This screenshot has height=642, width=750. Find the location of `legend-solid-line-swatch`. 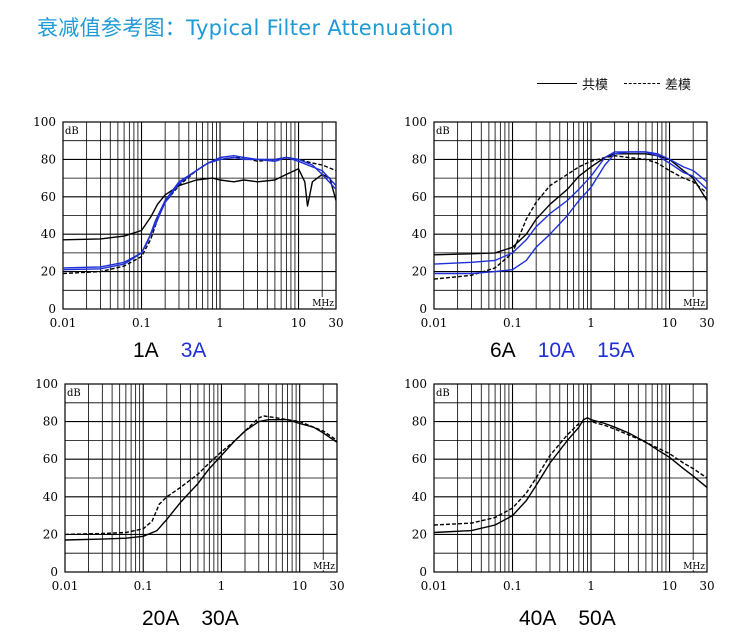

legend-solid-line-swatch is located at coordinates (557, 83).